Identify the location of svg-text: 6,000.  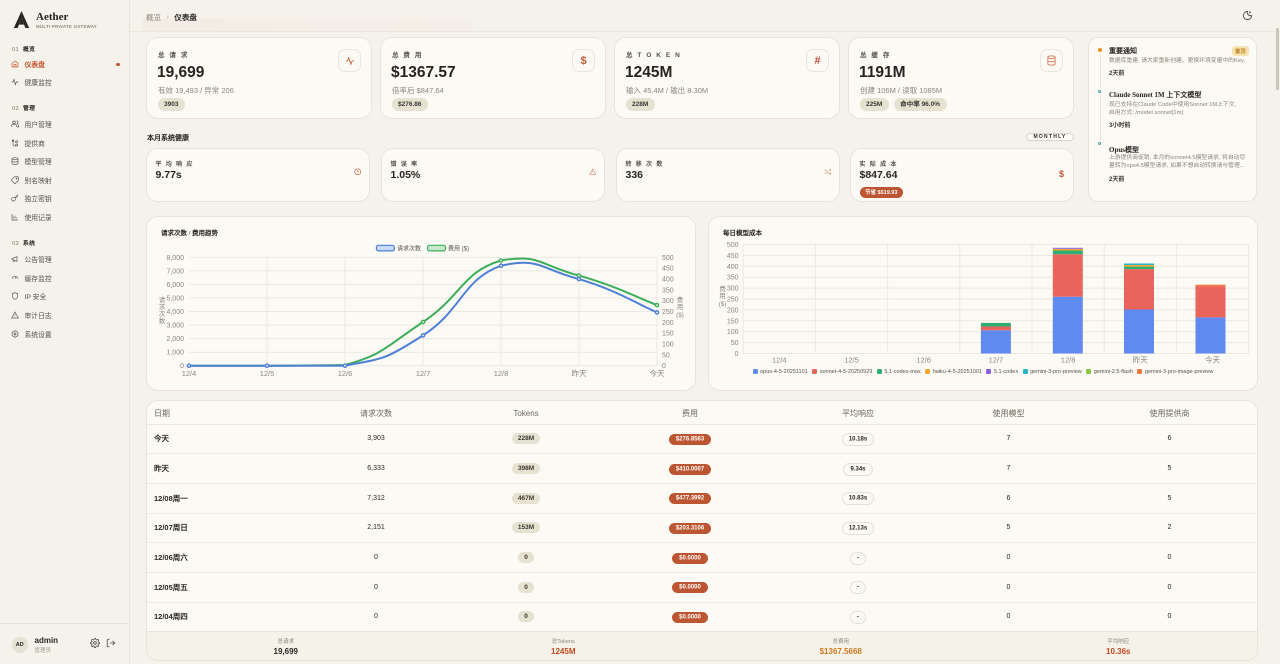
(175, 285).